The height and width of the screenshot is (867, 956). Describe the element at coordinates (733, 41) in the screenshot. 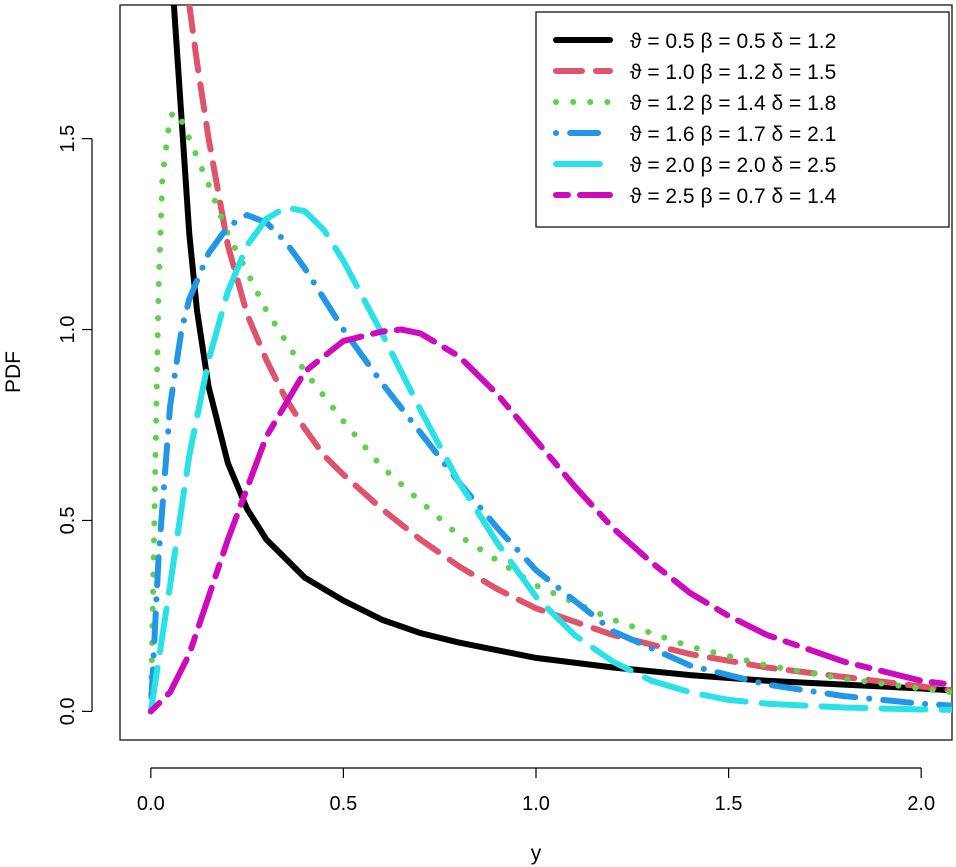

I see `legend-label: ϑ = 0.5 β = 0.5 δ = 1.2` at that location.